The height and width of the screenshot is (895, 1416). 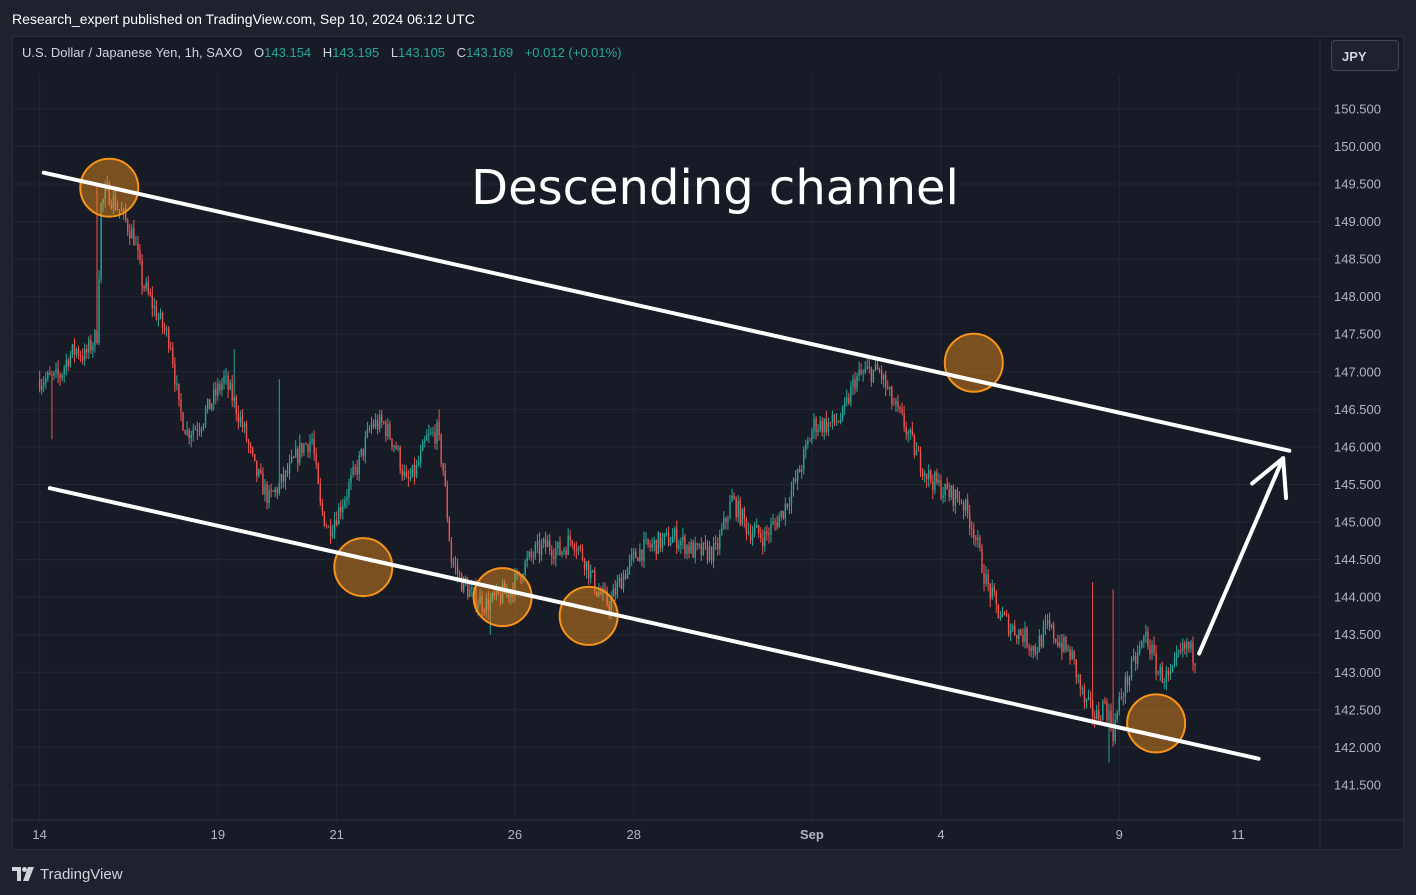 I want to click on price-tick-label: 147.500, so click(x=1357, y=334).